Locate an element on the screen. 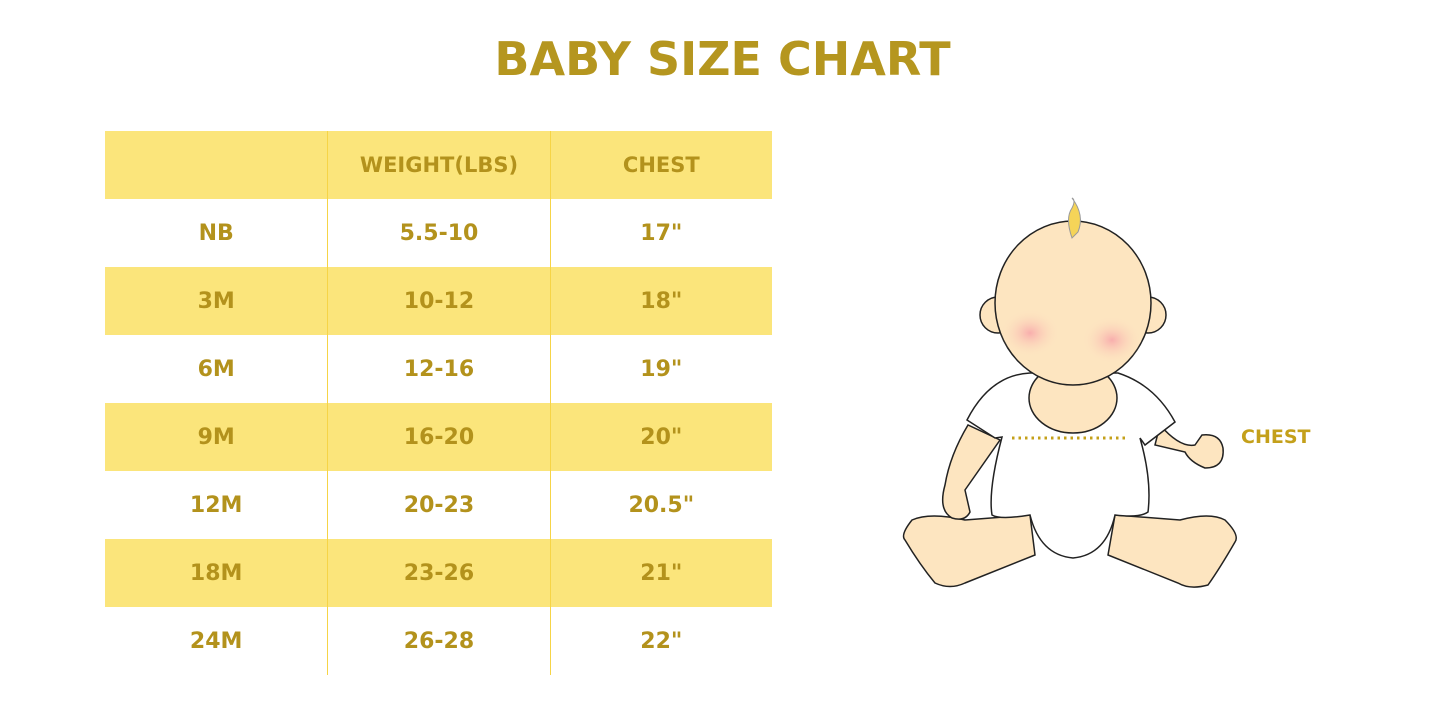 The height and width of the screenshot is (723, 1445). table-cell: 5.5-10 is located at coordinates (438, 233).